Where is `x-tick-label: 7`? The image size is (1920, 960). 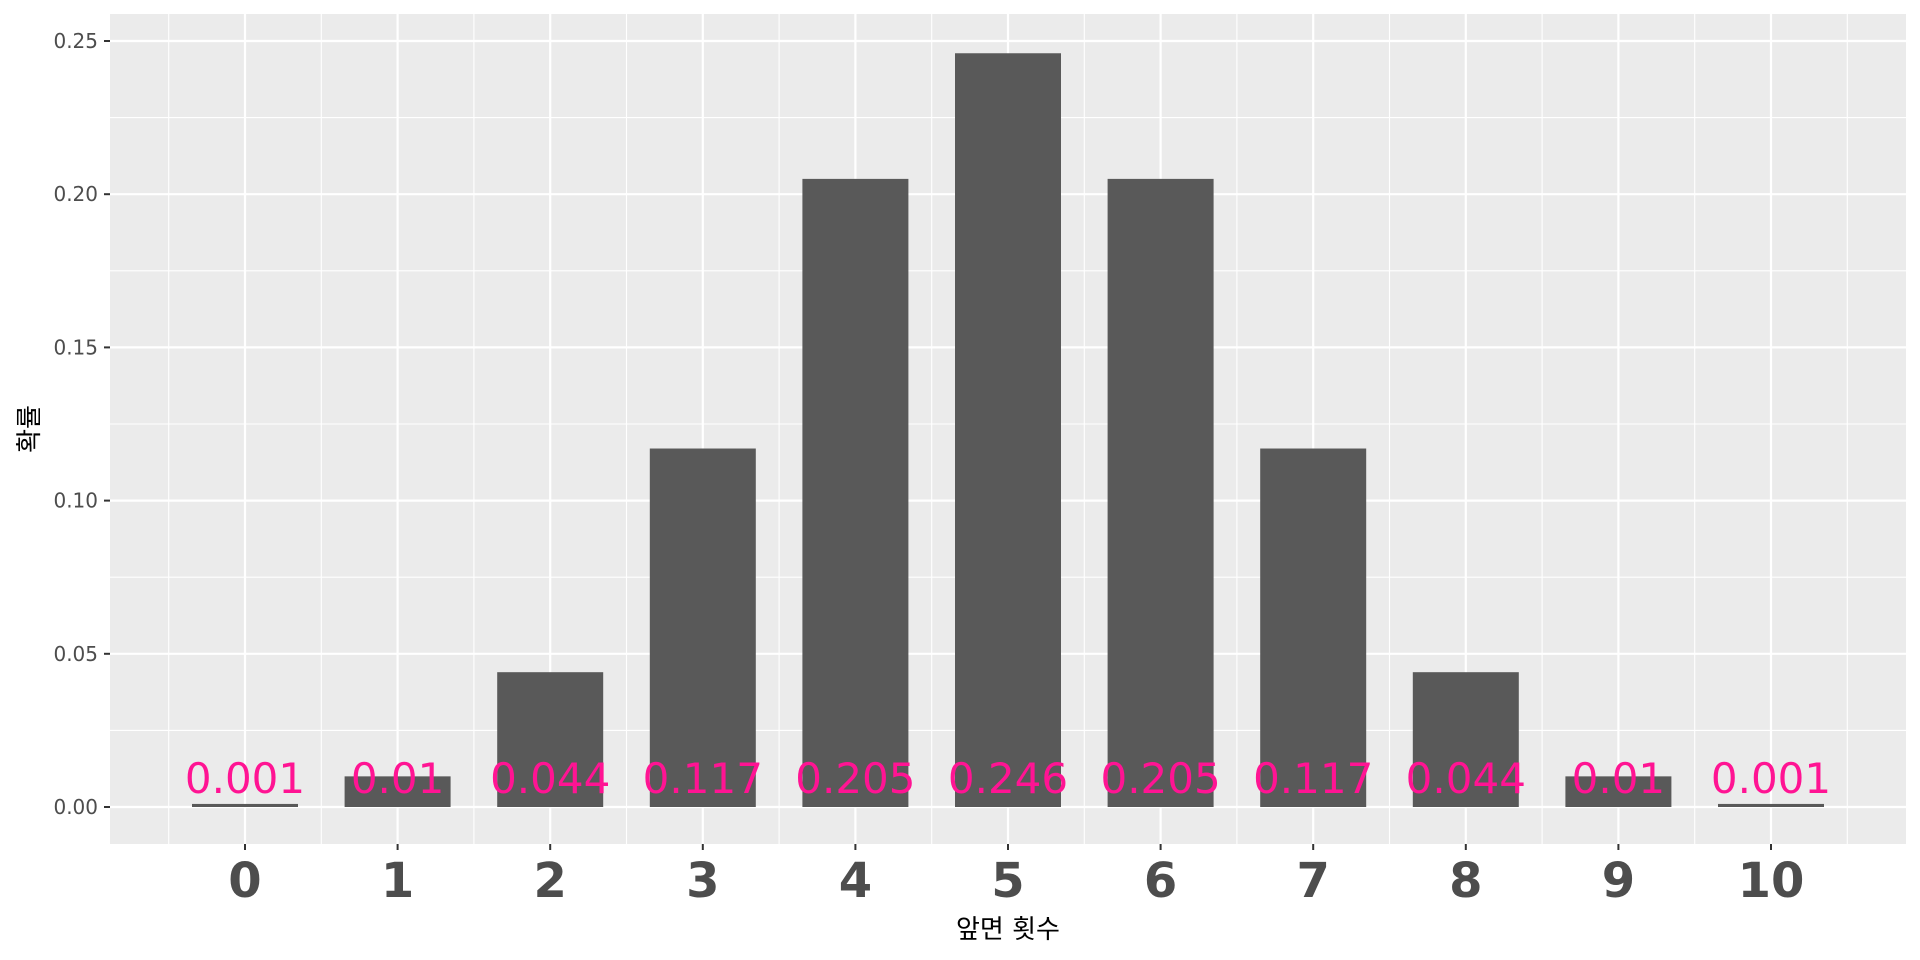 x-tick-label: 7 is located at coordinates (1312, 881).